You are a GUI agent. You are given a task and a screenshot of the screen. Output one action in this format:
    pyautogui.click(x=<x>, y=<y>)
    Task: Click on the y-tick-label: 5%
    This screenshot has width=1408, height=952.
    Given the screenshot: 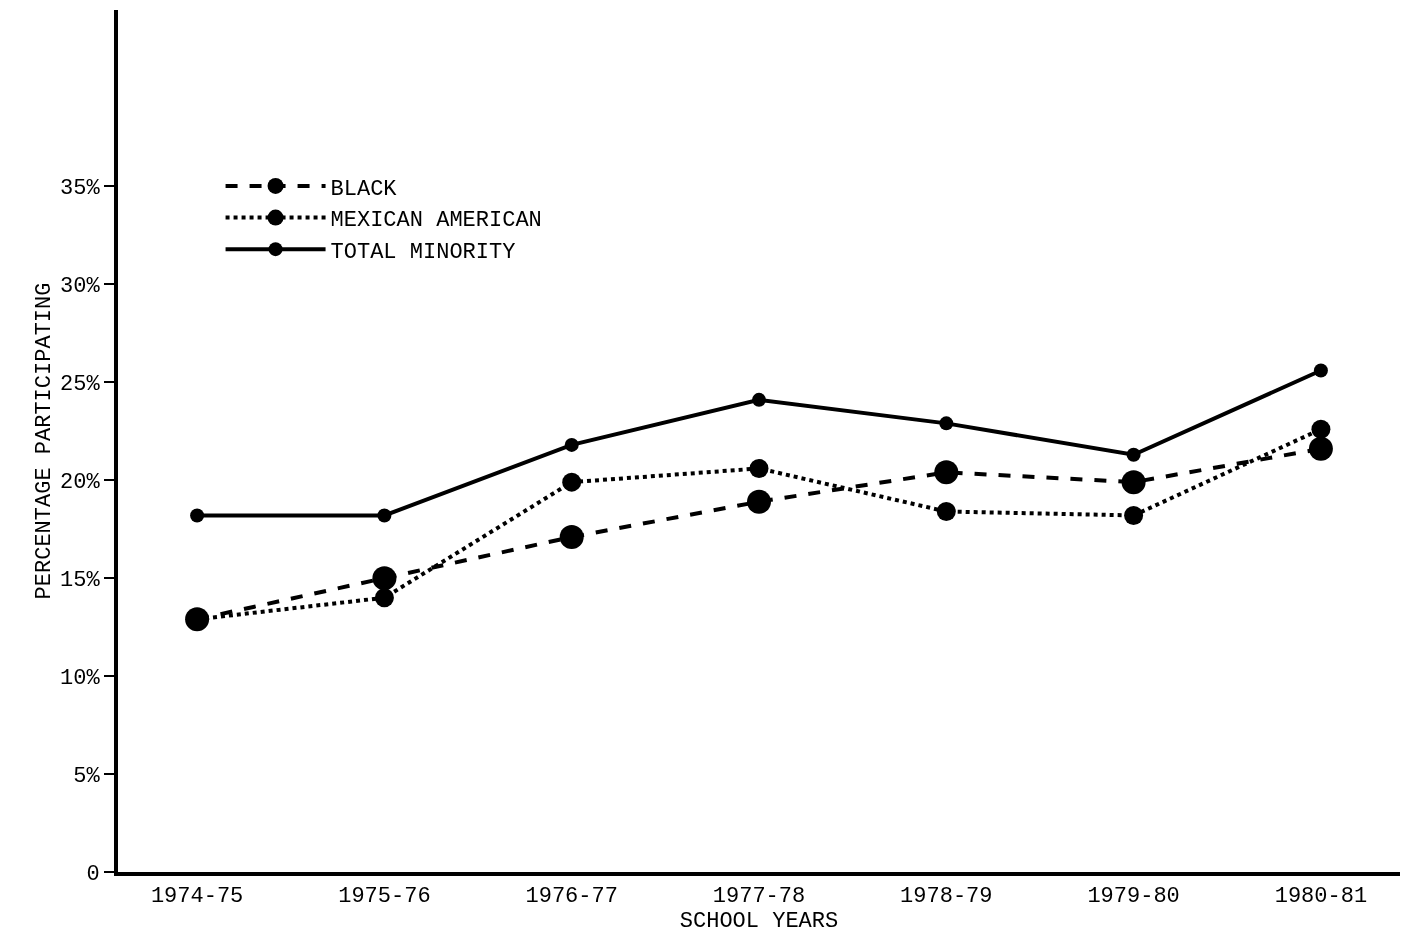 What is the action you would take?
    pyautogui.click(x=87, y=776)
    